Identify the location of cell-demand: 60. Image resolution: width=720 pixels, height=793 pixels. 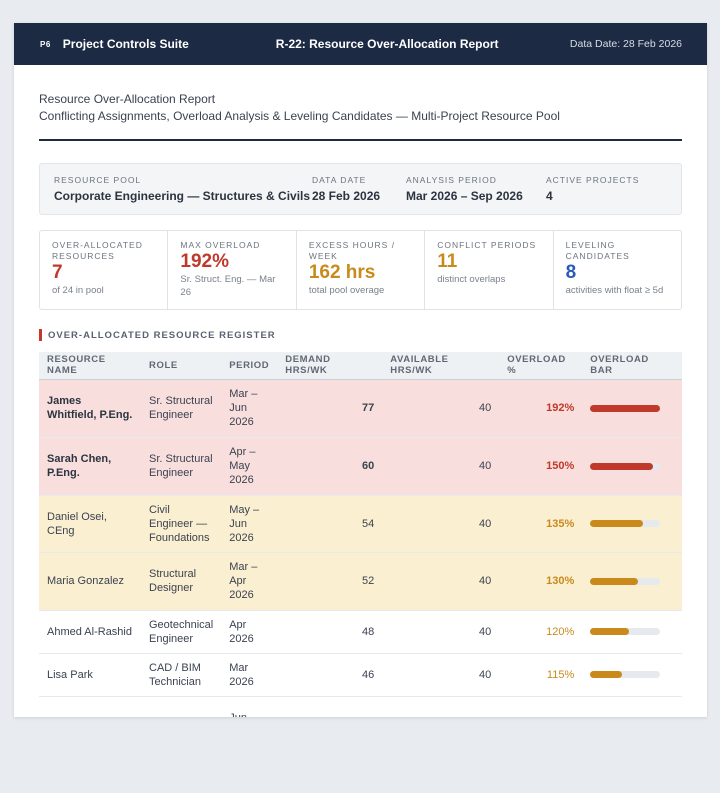
(330, 466).